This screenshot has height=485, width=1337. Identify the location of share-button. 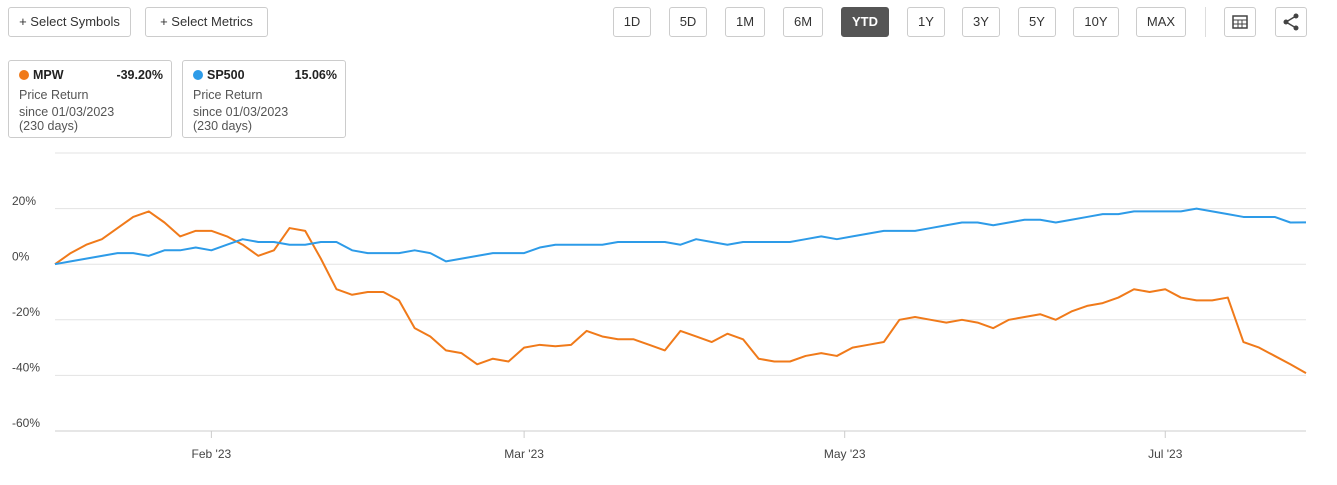
(1291, 22).